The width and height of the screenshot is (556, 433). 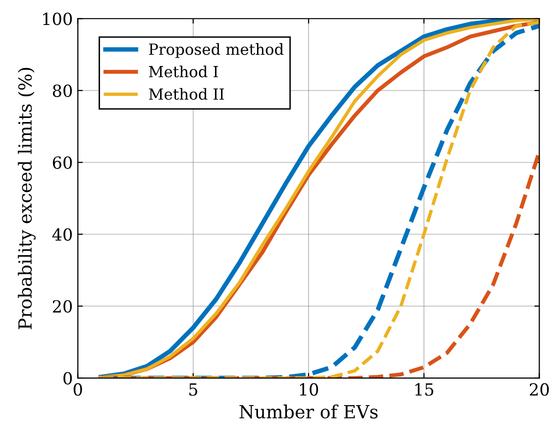 I want to click on x-axis-title: Number of EVs, so click(x=308, y=411).